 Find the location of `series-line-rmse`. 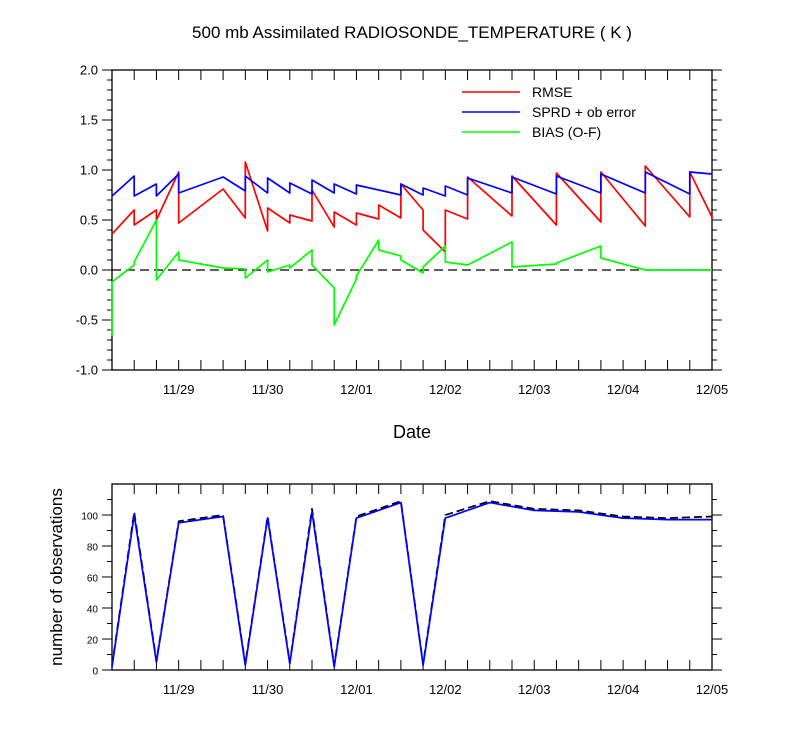

series-line-rmse is located at coordinates (412, 207).